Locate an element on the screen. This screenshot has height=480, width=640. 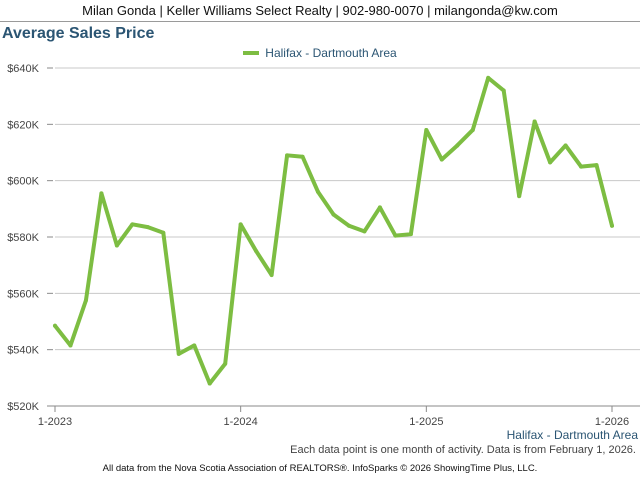
x-tick-label: 1-2025 is located at coordinates (426, 422).